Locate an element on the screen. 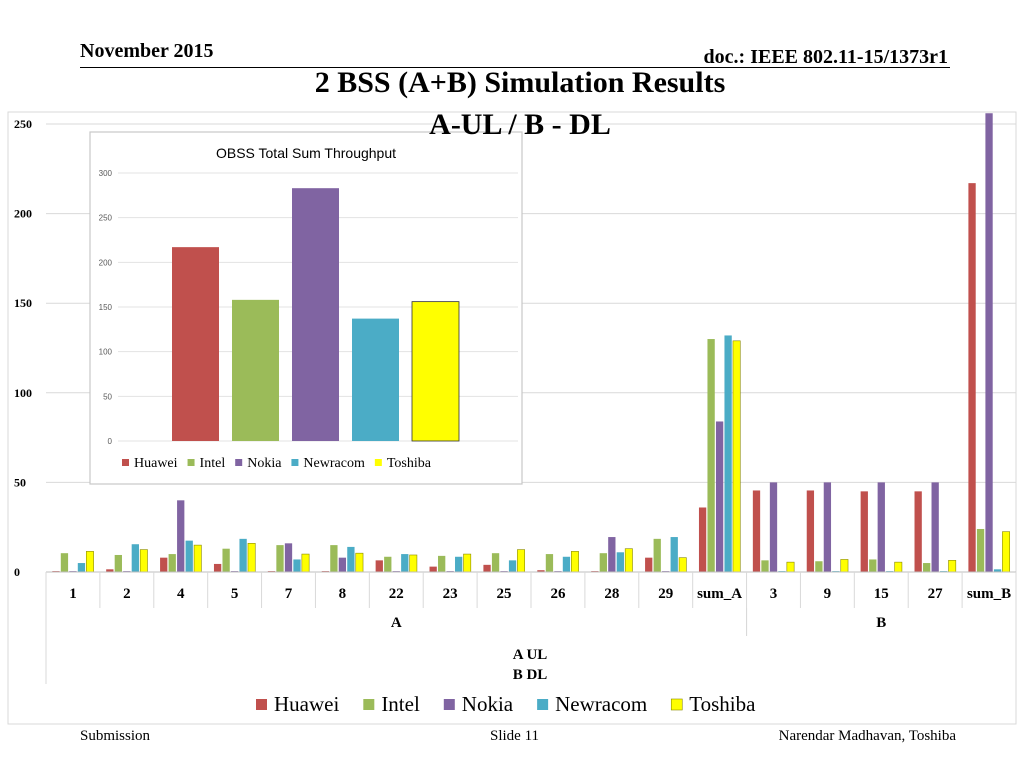 The image size is (1024, 768). bar-toshiba-sum_B is located at coordinates (1006, 552).